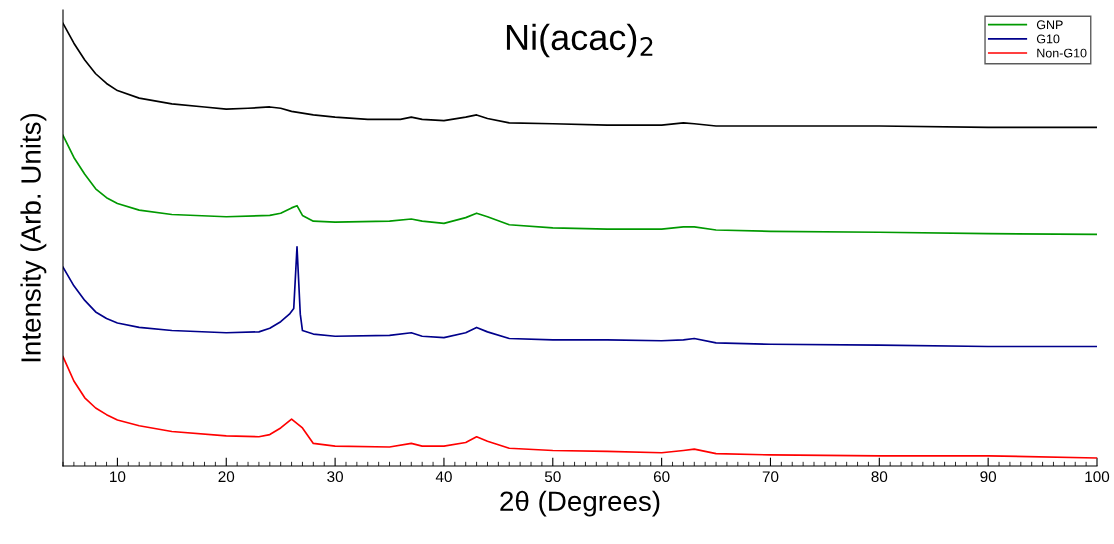 This screenshot has height=544, width=1114. What do you see at coordinates (988, 477) in the screenshot?
I see `x-tick-label: 90` at bounding box center [988, 477].